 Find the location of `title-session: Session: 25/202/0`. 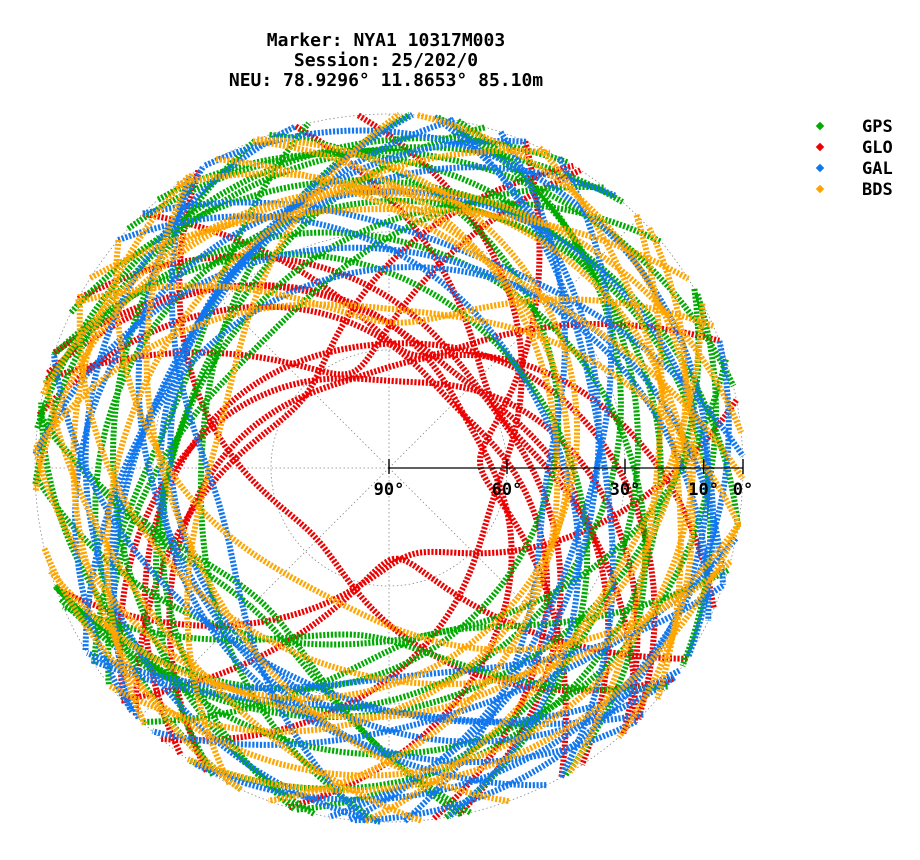

title-session: Session: 25/202/0 is located at coordinates (386, 60).